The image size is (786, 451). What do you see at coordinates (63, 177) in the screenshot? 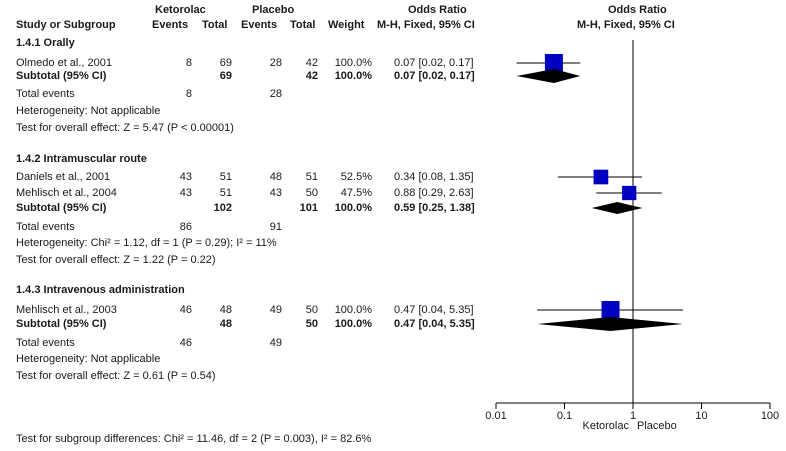
I see `study-name: Daniels et al., 2001` at bounding box center [63, 177].